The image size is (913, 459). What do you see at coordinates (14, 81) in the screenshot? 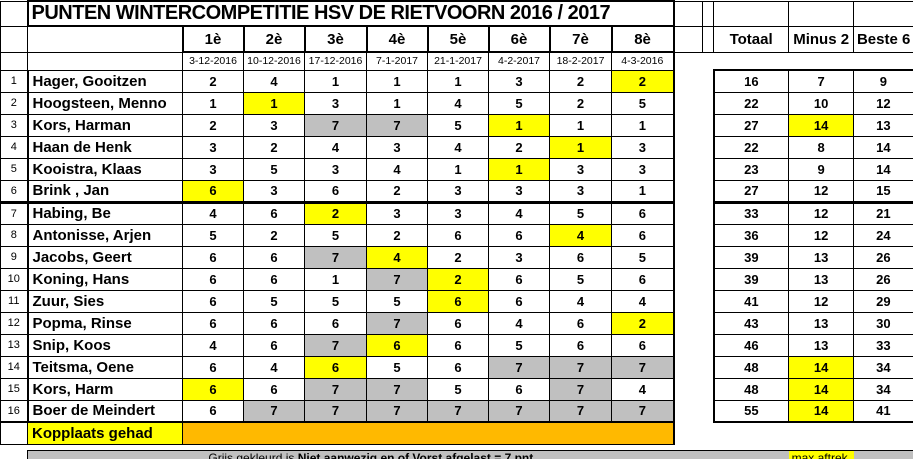
I see `row-number: 1` at bounding box center [14, 81].